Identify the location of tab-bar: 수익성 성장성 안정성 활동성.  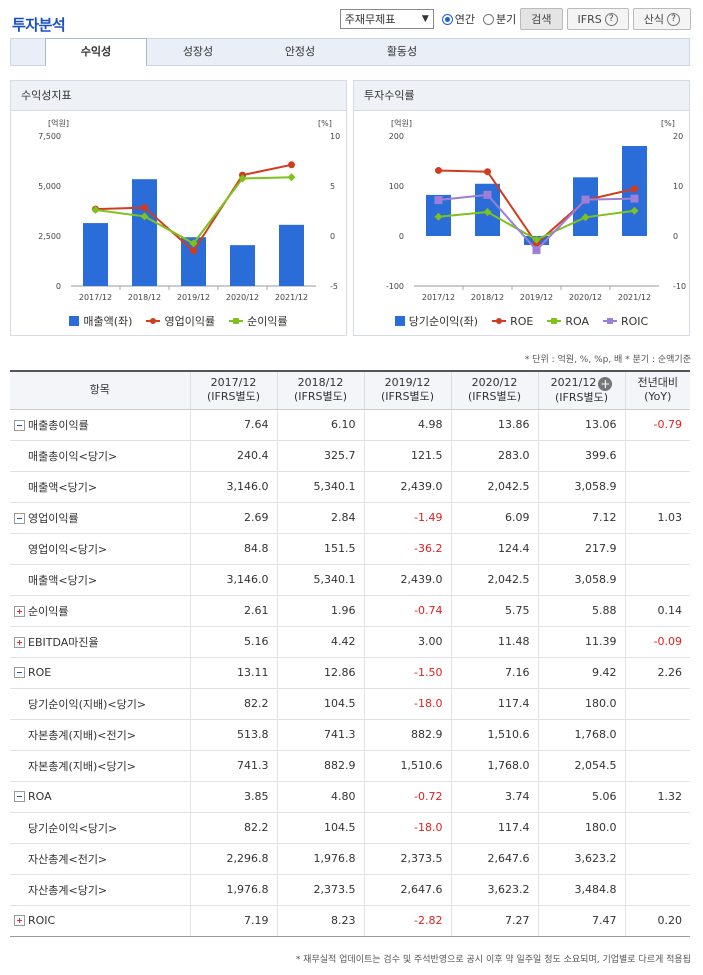
(350, 52).